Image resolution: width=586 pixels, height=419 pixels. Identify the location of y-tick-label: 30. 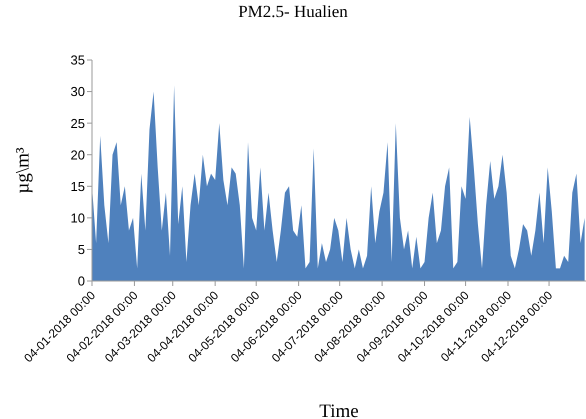
(77, 92).